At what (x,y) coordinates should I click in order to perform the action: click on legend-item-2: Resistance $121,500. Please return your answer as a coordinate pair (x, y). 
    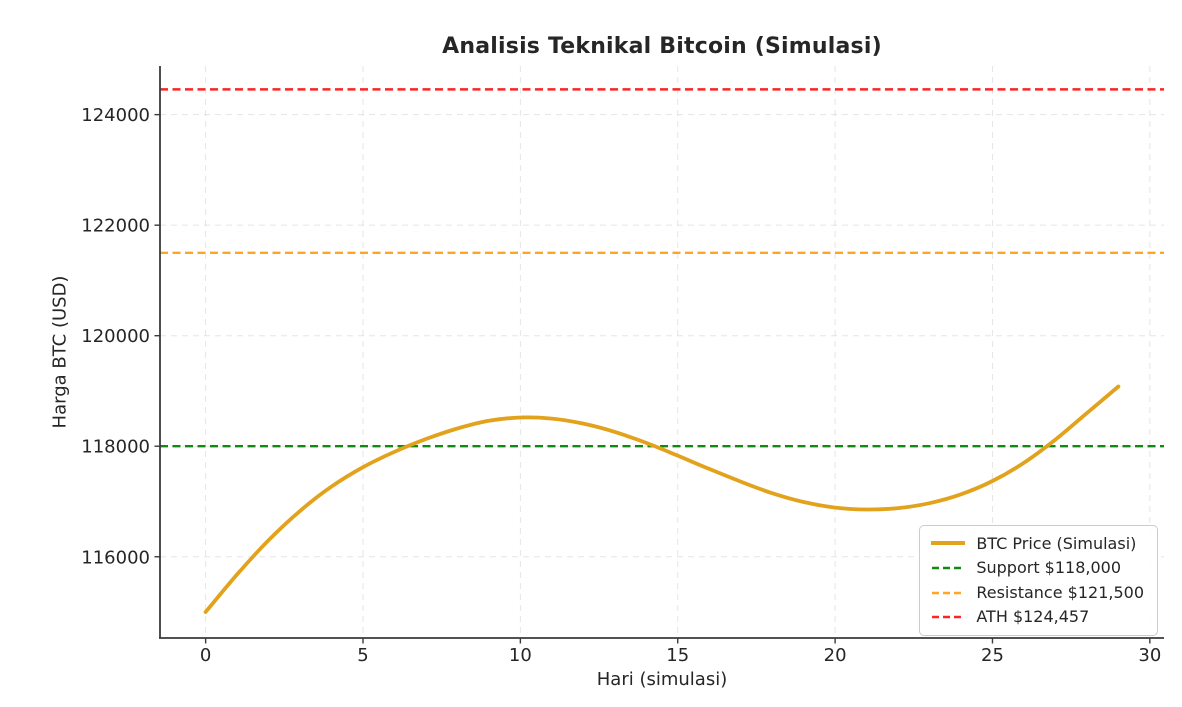
    Looking at the image, I should click on (1037, 593).